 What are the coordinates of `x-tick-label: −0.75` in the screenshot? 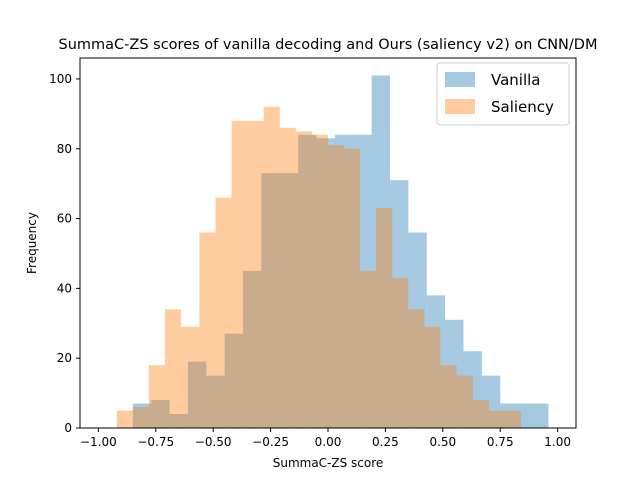 It's located at (155, 442).